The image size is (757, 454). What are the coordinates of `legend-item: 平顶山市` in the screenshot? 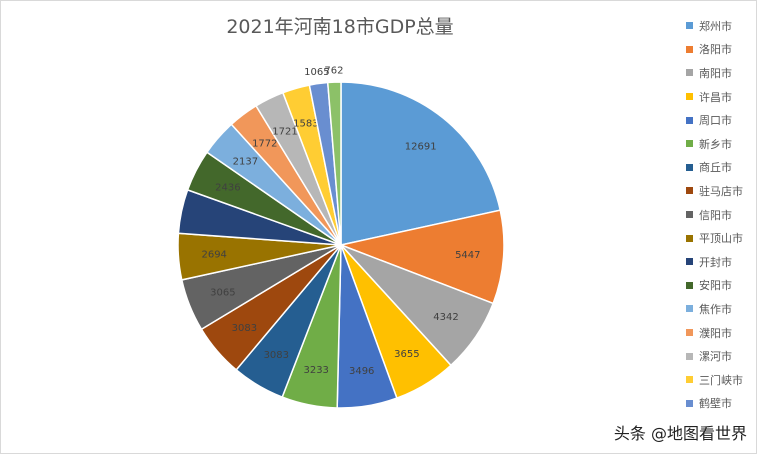 It's located at (721, 238).